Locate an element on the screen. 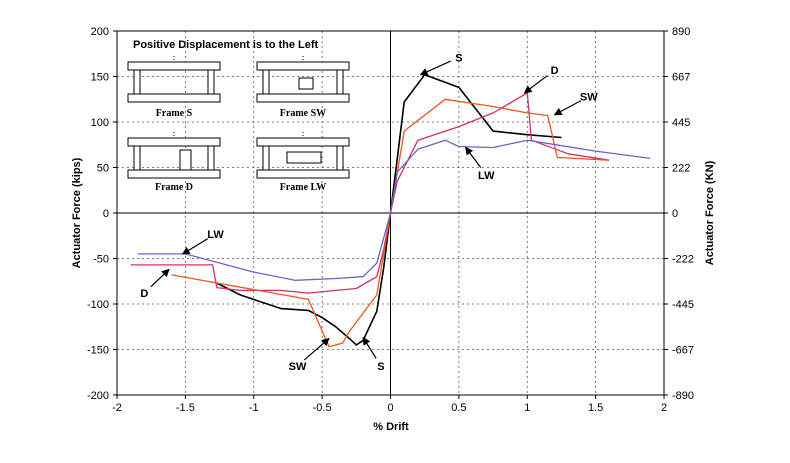 The height and width of the screenshot is (463, 790). y2-tick-label: 222 is located at coordinates (681, 169).